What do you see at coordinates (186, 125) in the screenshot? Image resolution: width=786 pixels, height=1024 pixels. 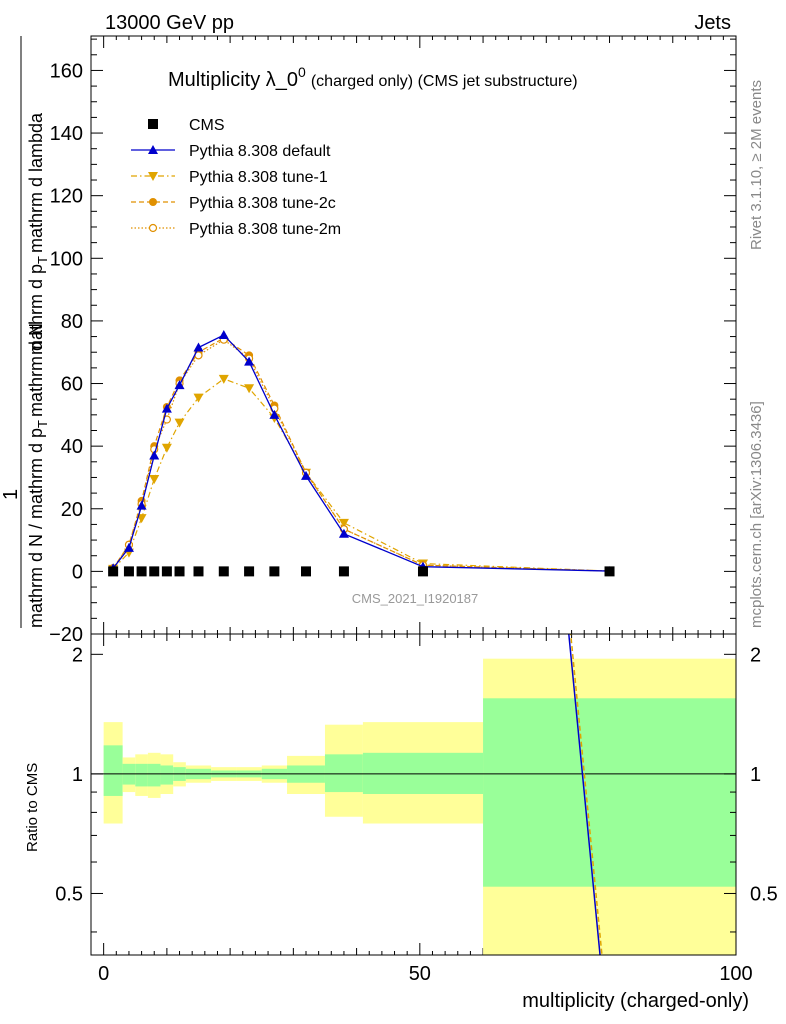 I see `legend-entry: CMS` at bounding box center [186, 125].